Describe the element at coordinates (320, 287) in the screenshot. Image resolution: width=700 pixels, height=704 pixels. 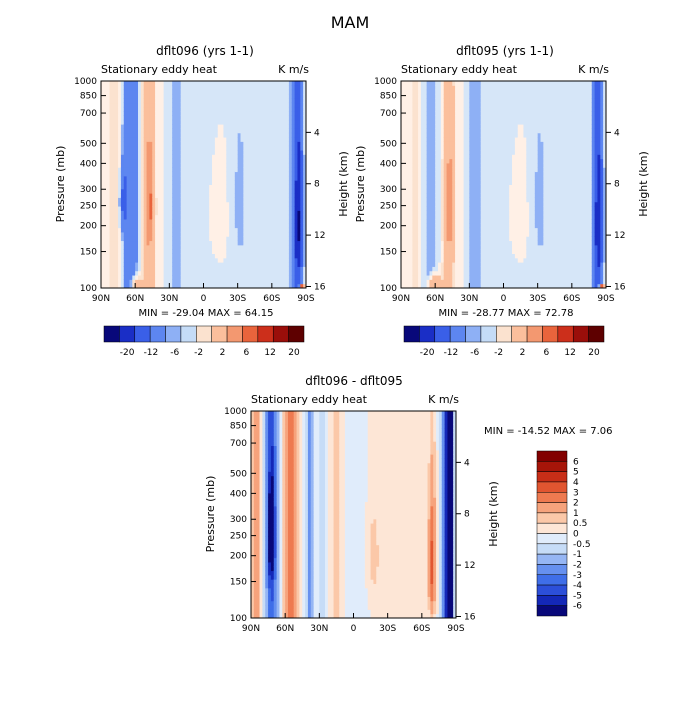
I see `y2-tick-label: 16` at that location.